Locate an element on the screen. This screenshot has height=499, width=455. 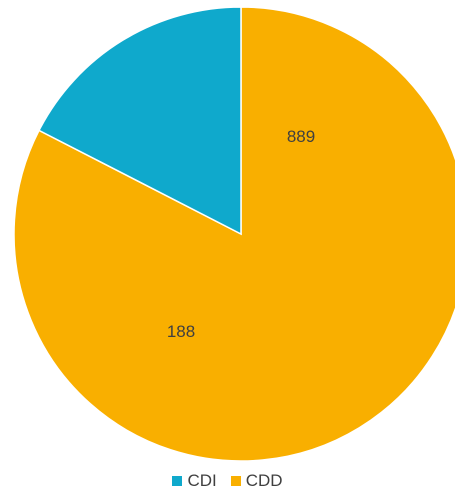
legend-swatch-cdd is located at coordinates (235, 481).